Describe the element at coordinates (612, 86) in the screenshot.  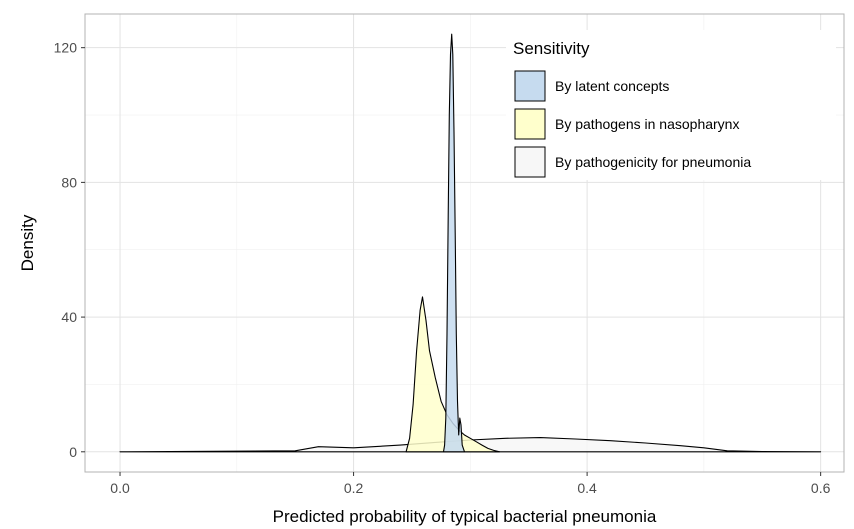
I see `legend-entry-label: By latent concepts` at that location.